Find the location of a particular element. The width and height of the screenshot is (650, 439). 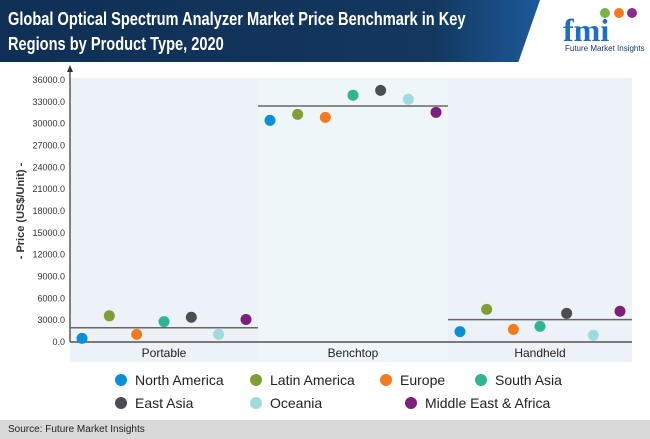

y-tick-label: 12000.0 is located at coordinates (48, 255).